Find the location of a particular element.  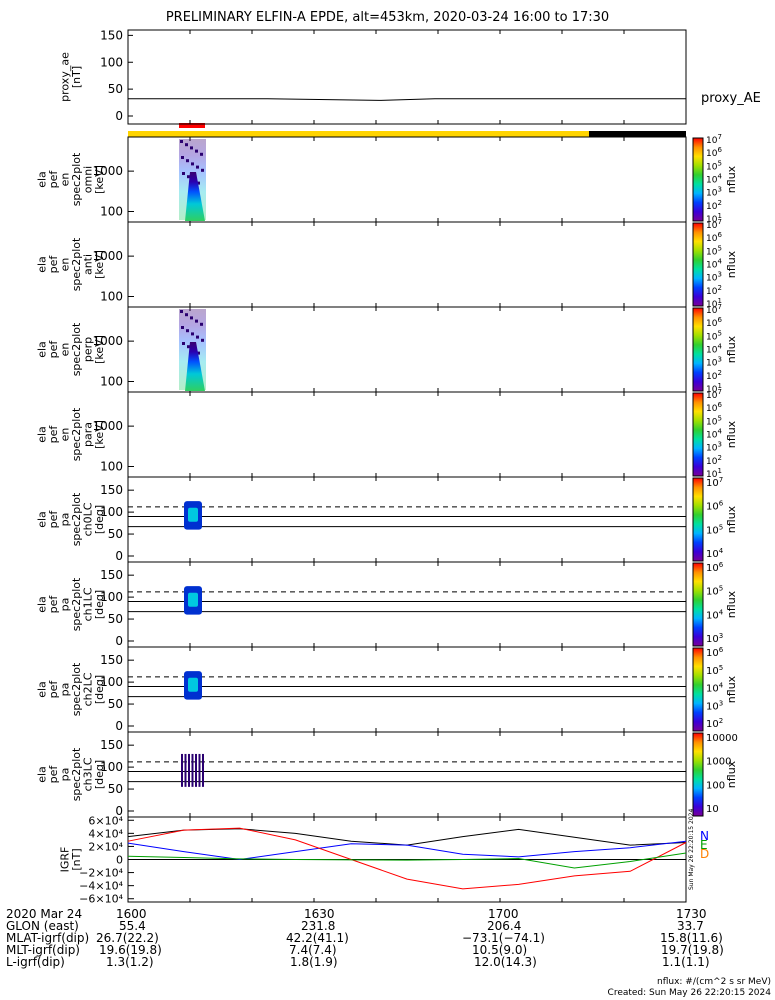

y-tick-label: 50 is located at coordinates (115, 704).